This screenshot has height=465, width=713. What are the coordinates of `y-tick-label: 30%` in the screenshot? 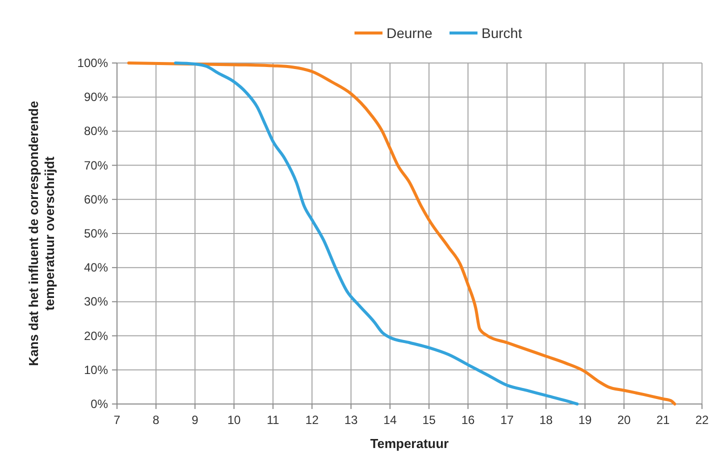 It's located at (96, 301).